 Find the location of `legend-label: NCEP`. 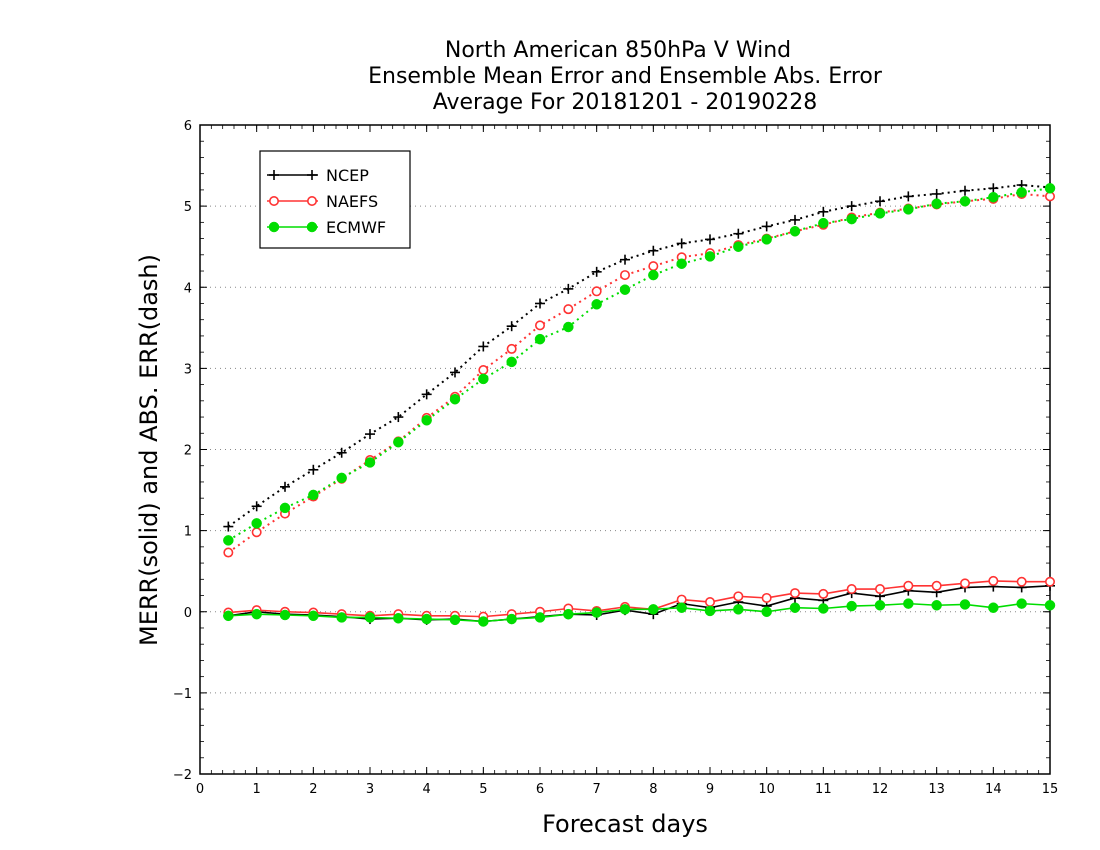

legend-label: NCEP is located at coordinates (347, 175).